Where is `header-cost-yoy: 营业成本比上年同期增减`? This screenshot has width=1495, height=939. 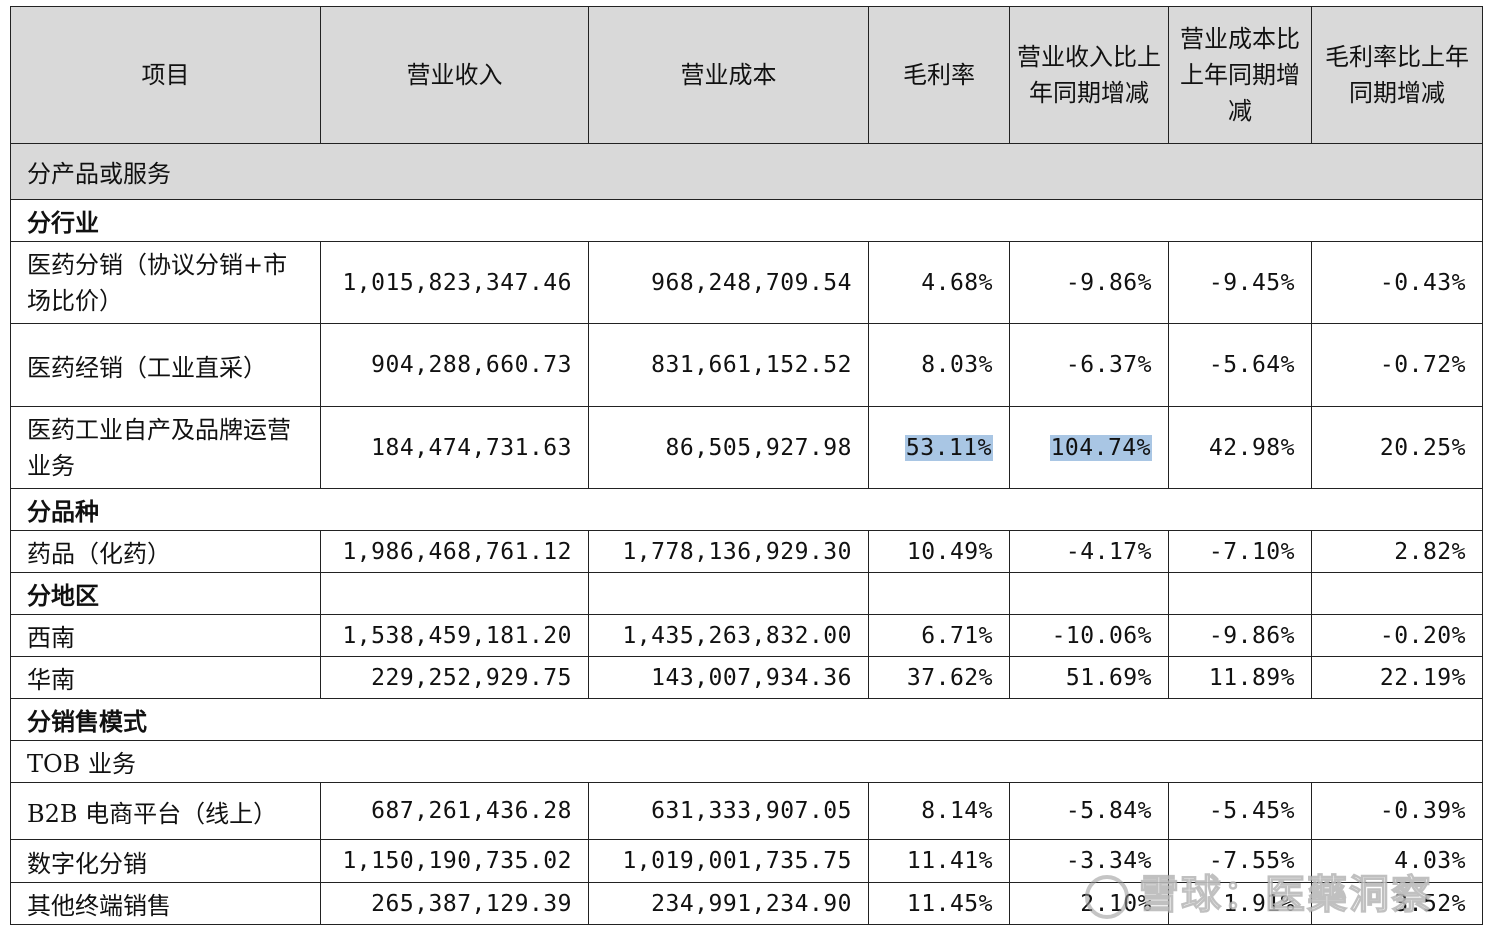
header-cost-yoy: 营业成本比上年同期增减 is located at coordinates (1240, 75).